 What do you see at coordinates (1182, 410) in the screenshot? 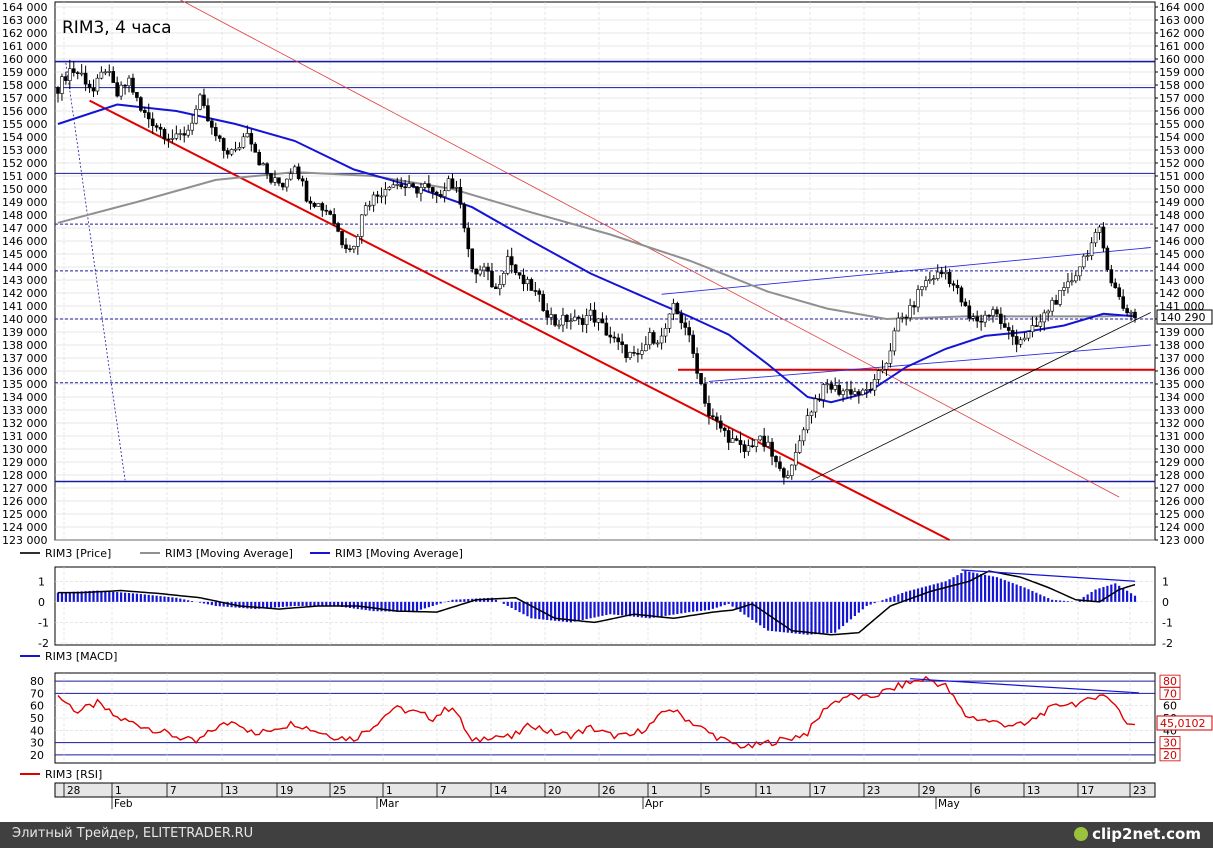
I see `price-tick-right: 133 000` at bounding box center [1182, 410].